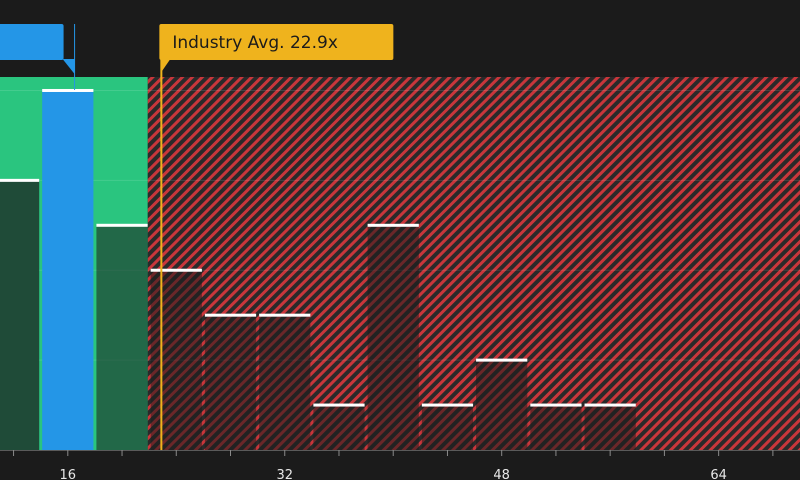 The height and width of the screenshot is (480, 800). Describe the element at coordinates (68, 66) in the screenshot. I see `company-marker-pointer` at that location.